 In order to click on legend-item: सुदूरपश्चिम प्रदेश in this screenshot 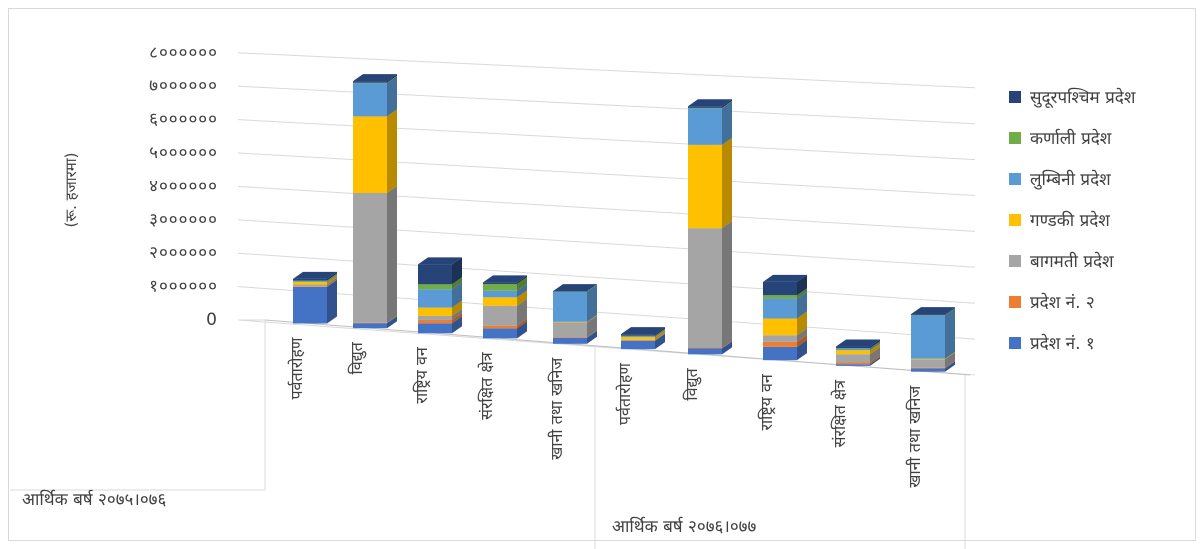, I will do `click(1072, 97)`.